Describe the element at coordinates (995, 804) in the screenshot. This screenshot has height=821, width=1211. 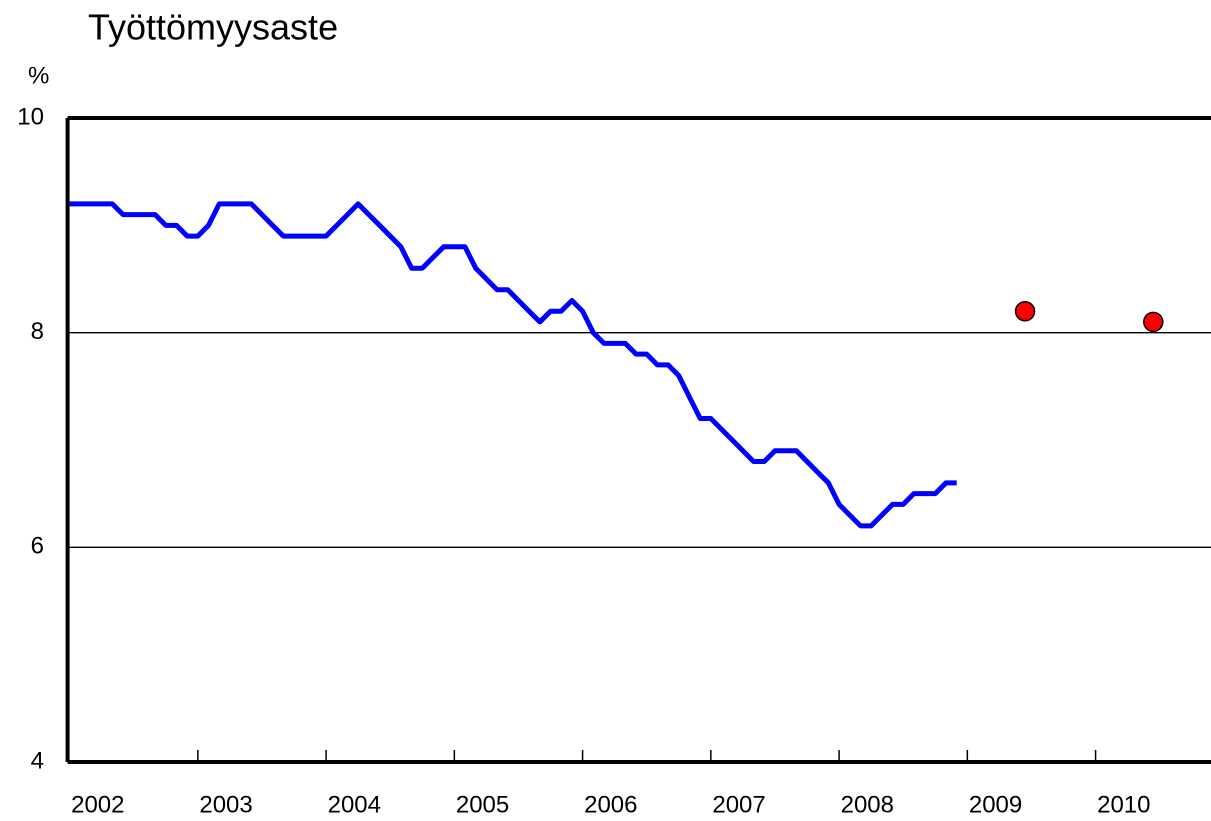
I see `x-tick-label: 2009` at that location.